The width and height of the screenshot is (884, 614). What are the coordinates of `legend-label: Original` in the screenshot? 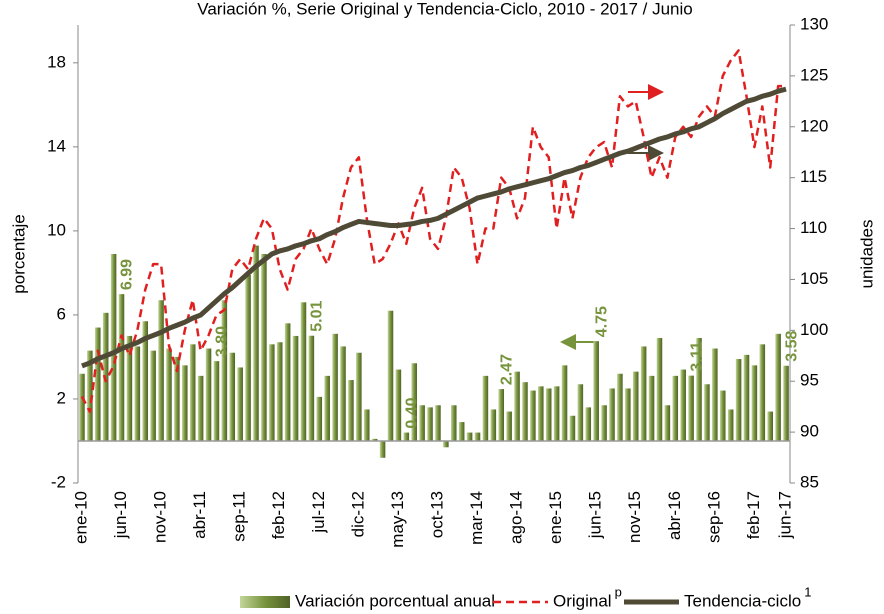 It's located at (582, 600).